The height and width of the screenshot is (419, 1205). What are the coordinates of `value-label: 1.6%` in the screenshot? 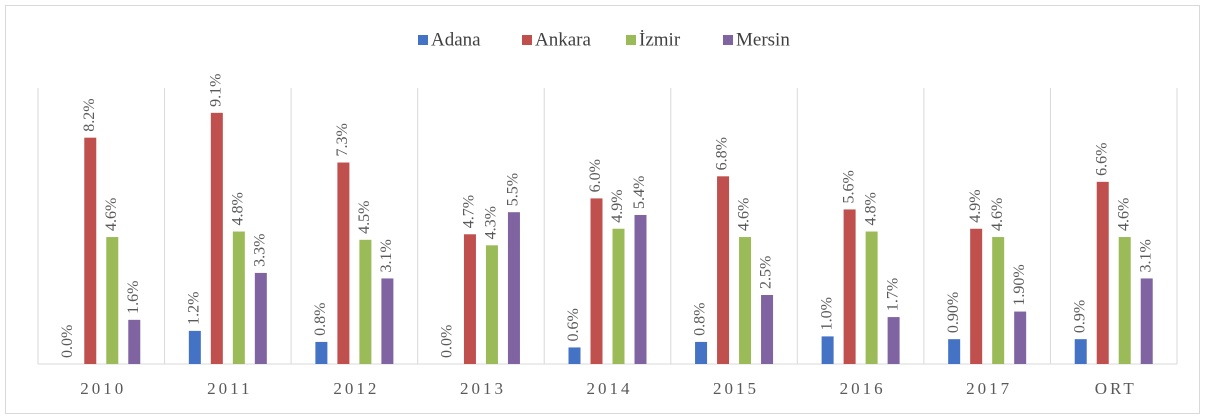 It's located at (133, 297).